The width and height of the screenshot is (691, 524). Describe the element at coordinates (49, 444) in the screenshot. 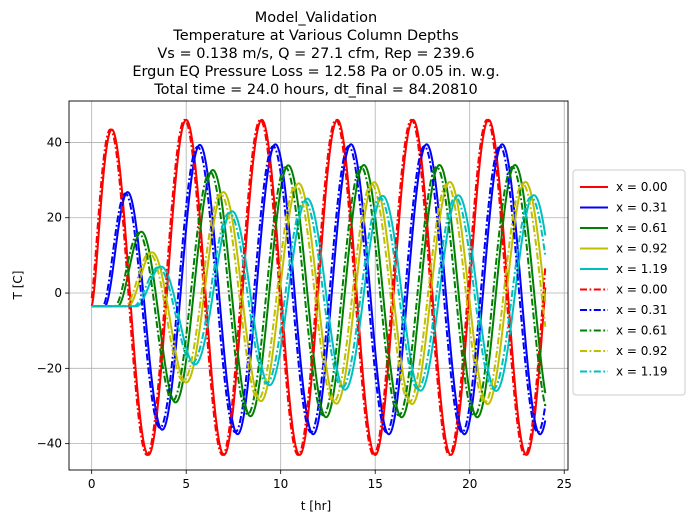

I see `y-tick-label: −40` at that location.